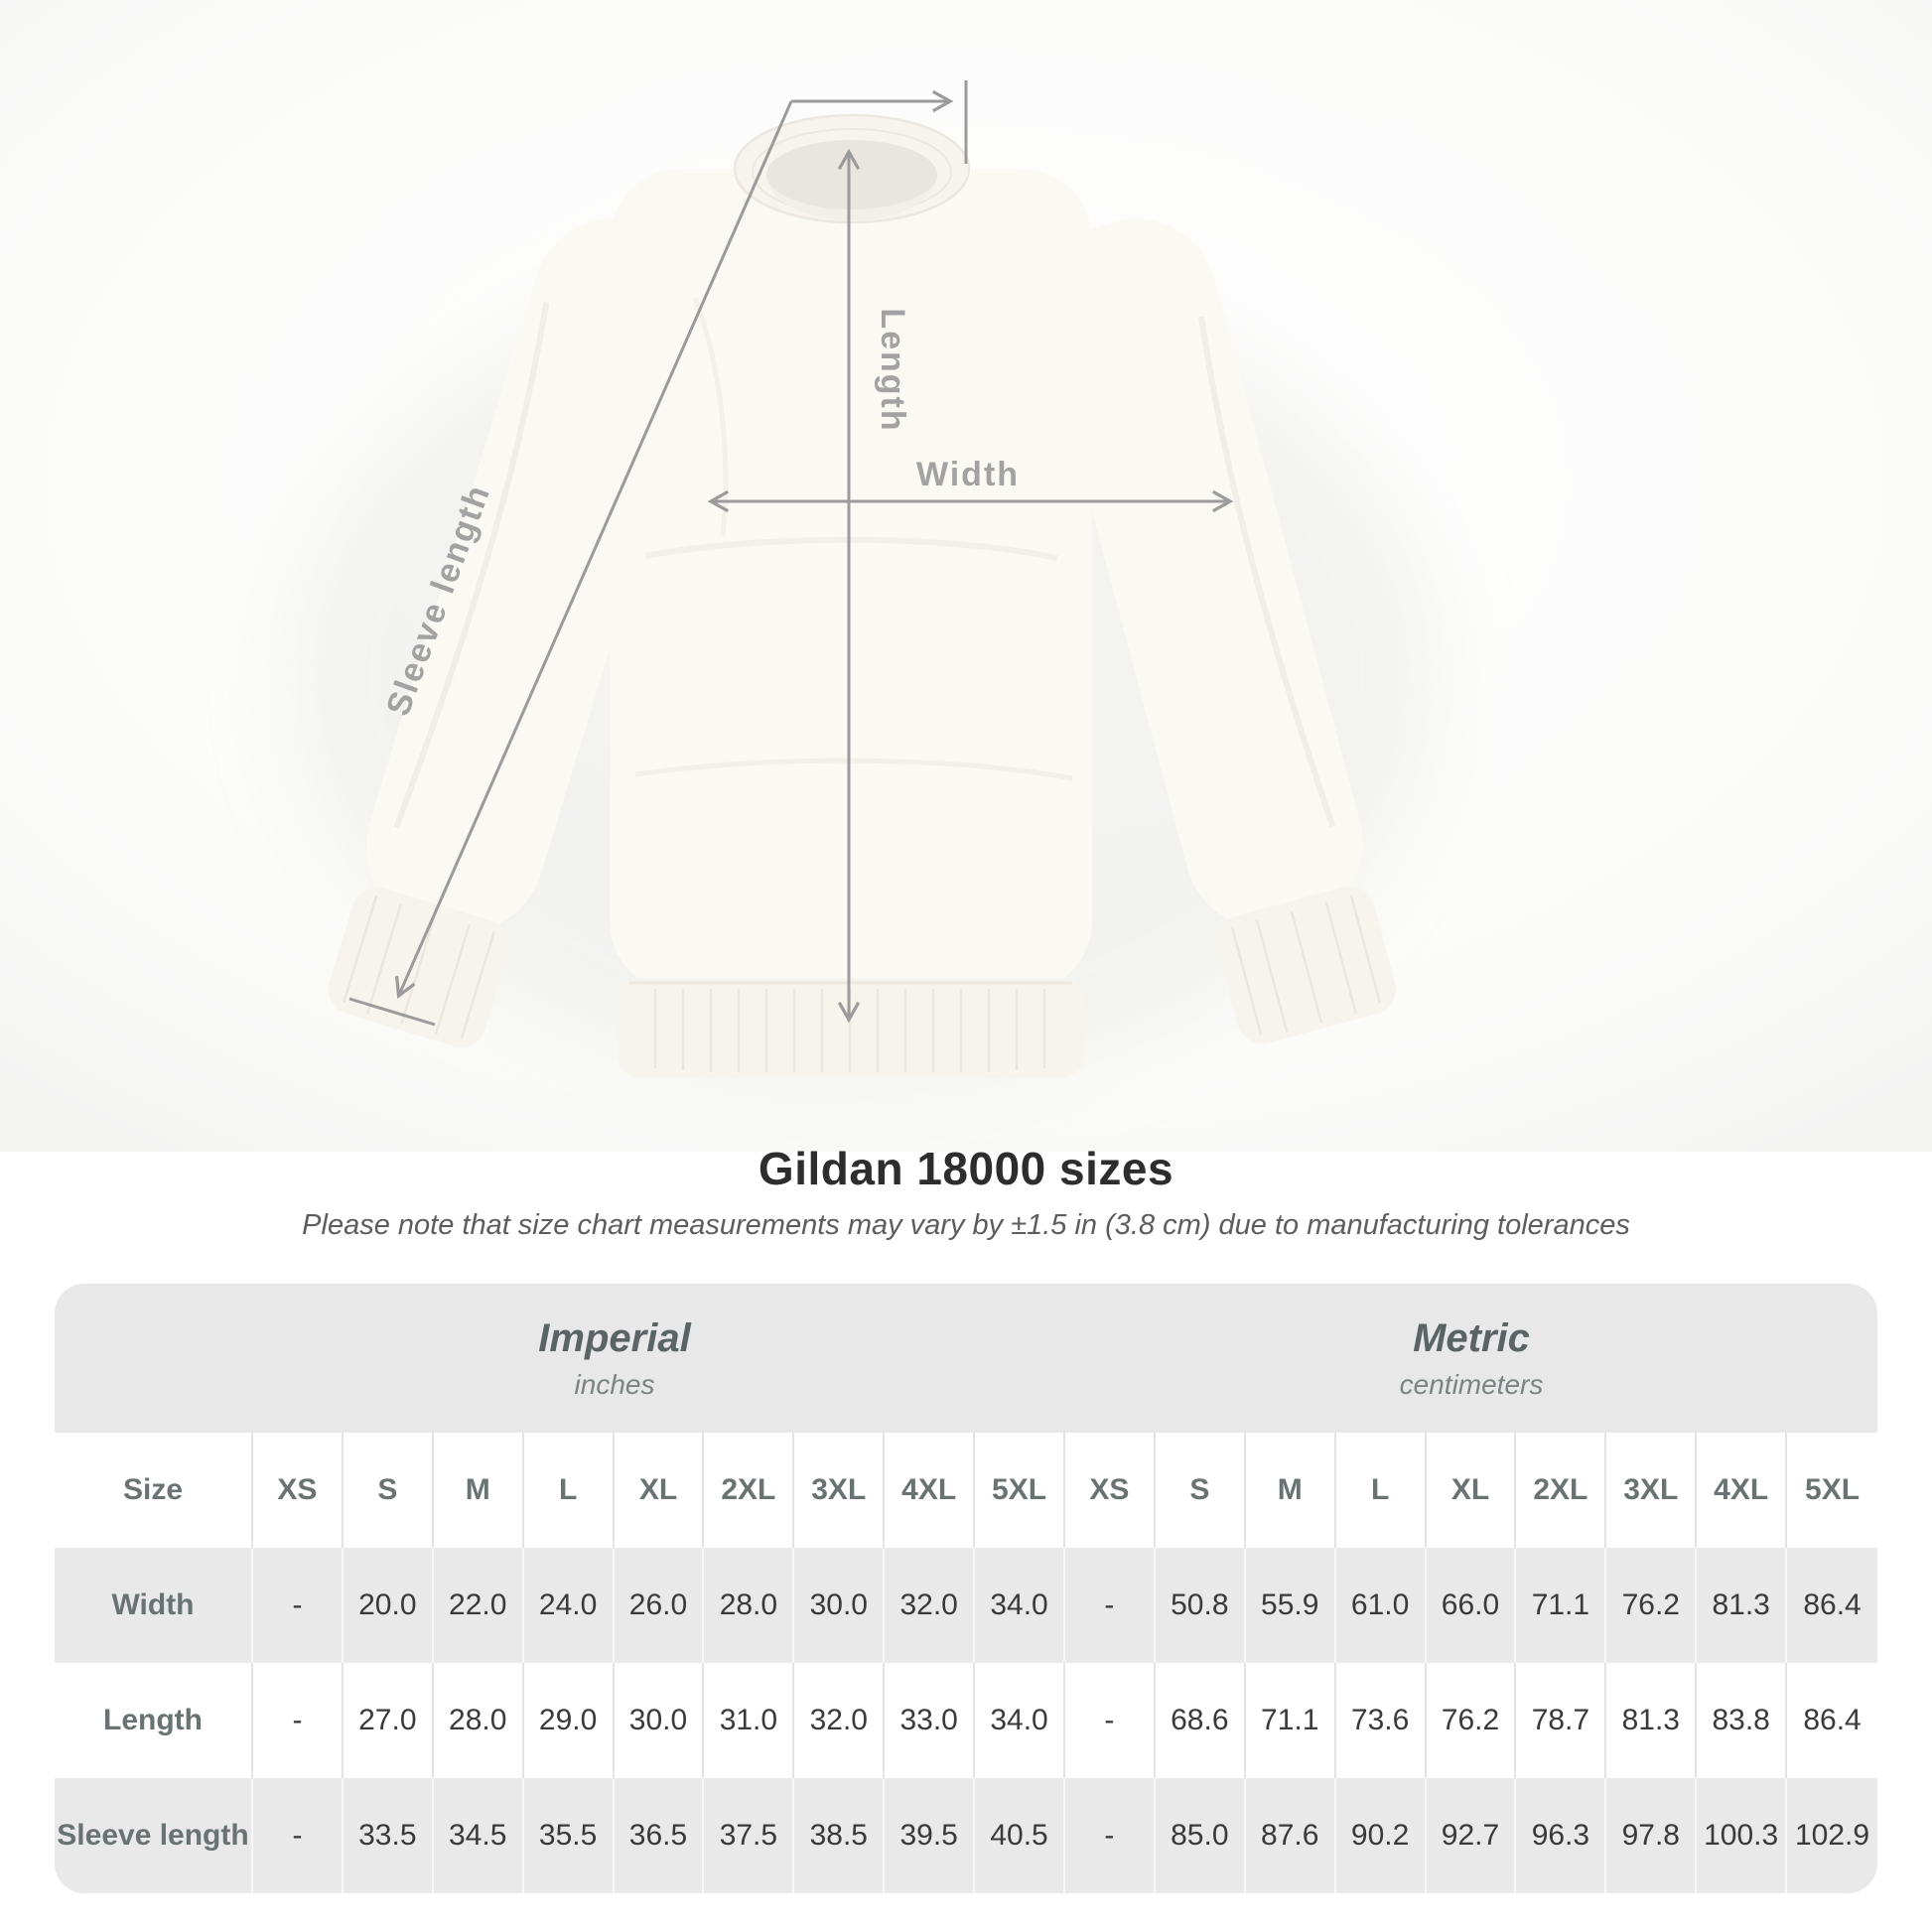  I want to click on table-cell: 50.8, so click(1201, 1605).